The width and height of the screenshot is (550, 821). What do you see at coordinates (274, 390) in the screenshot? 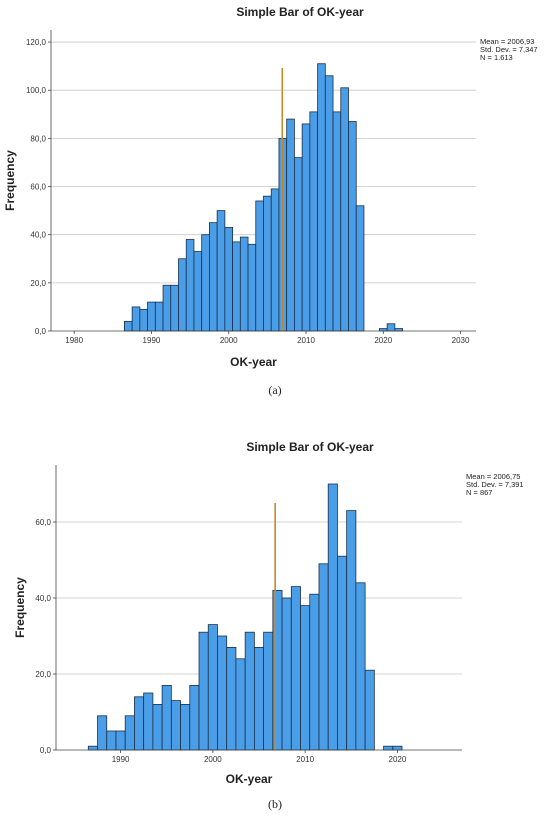
I see `panel-caption: (a)` at bounding box center [274, 390].